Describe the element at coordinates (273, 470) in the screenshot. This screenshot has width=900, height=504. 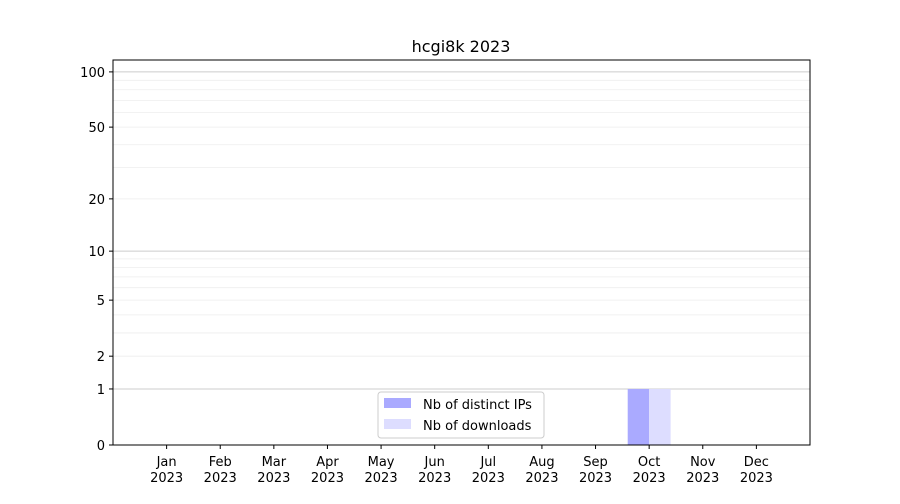
I see `x-tick-label: Mar 2023` at that location.